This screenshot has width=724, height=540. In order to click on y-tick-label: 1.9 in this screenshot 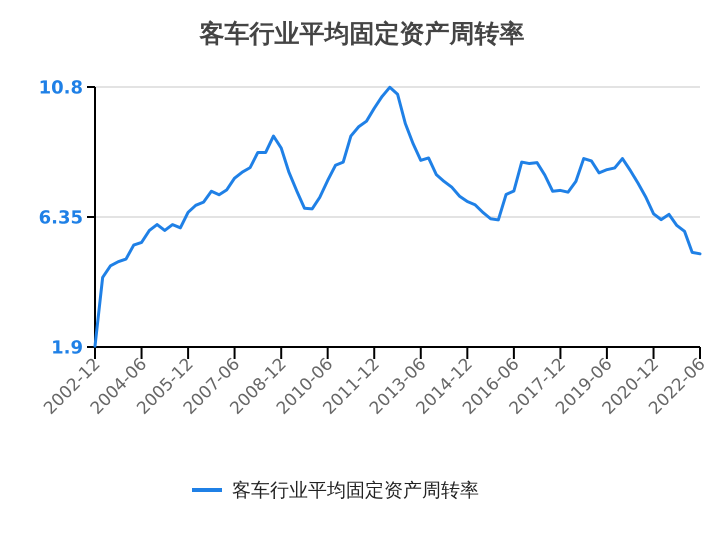, I will do `click(67, 347)`.